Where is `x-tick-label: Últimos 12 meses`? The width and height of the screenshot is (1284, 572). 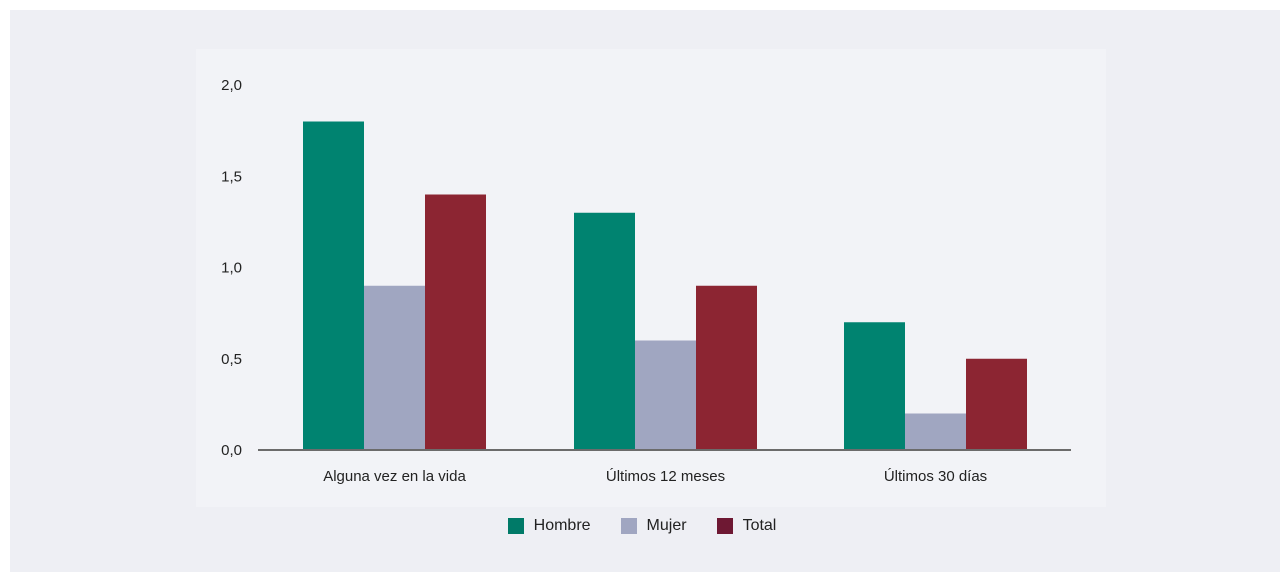 x-tick-label: Últimos 12 meses is located at coordinates (665, 476).